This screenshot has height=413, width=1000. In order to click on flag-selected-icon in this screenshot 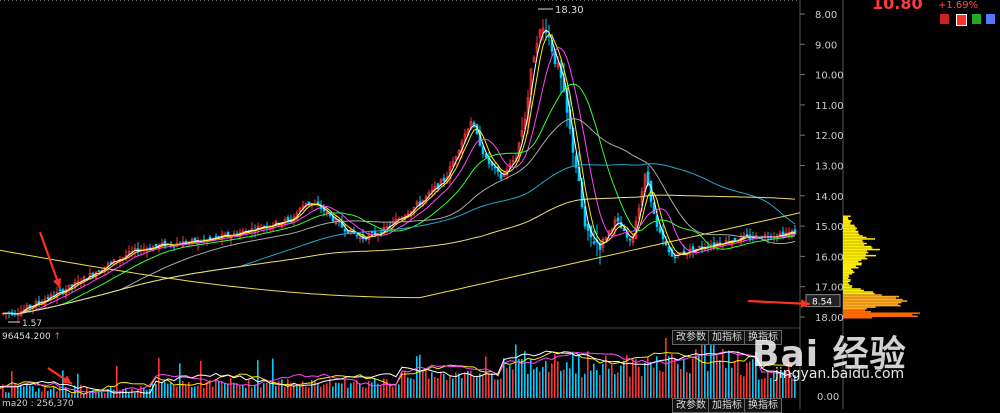, I will do `click(961, 20)`.